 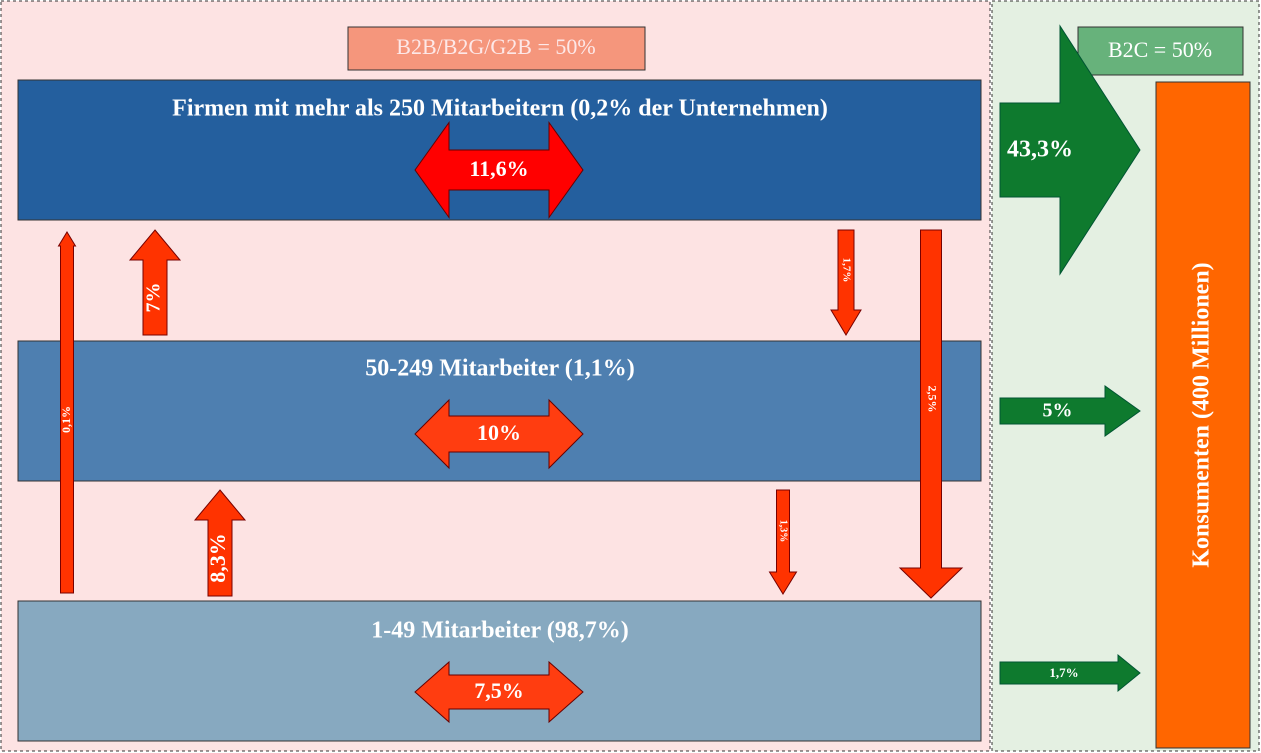 I want to click on flow-label: 7%, so click(x=154, y=298).